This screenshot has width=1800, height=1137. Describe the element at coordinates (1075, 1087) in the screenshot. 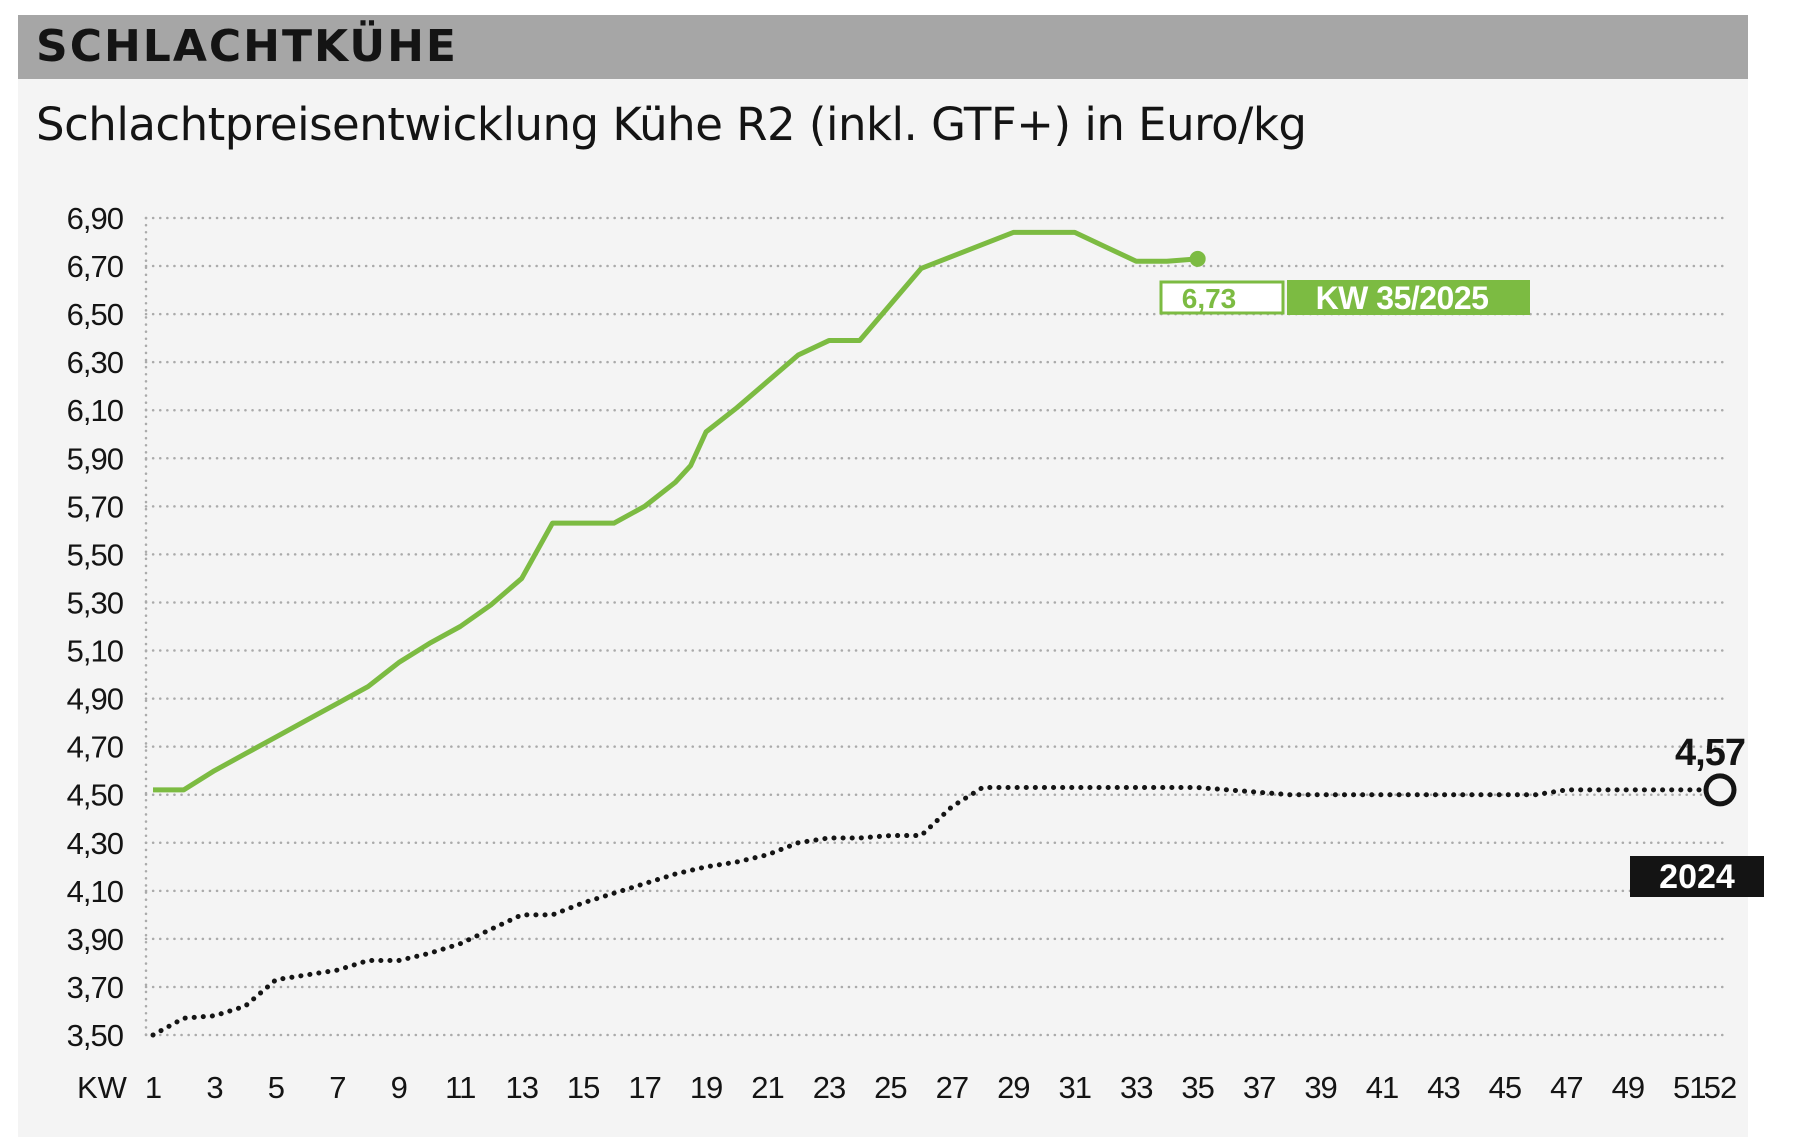

I see `x-tick-label: 31` at that location.